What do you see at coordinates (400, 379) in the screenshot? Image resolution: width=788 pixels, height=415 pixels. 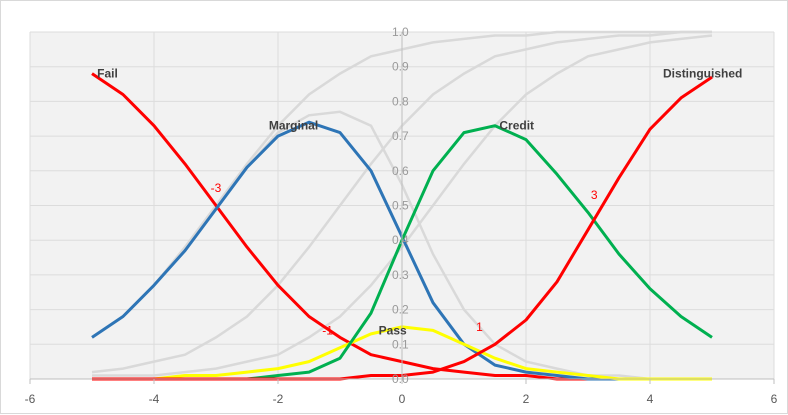 I see `y-tick-label: 0.0` at bounding box center [400, 379].